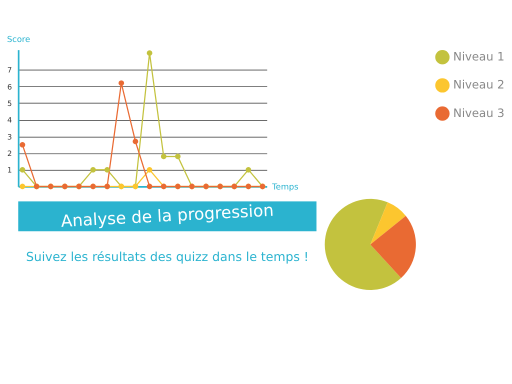  I want to click on y-tick-label: 4, so click(9, 120).